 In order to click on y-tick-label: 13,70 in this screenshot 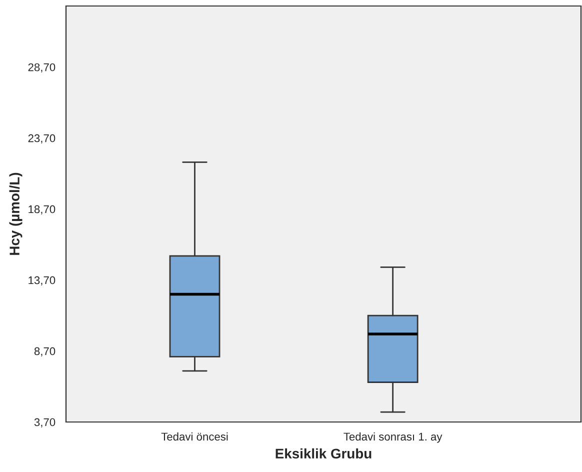, I will do `click(42, 281)`.